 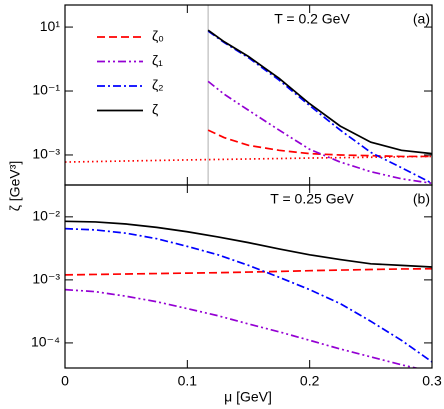 What do you see at coordinates (46, 216) in the screenshot?
I see `y-tick-label: 10⁻²` at bounding box center [46, 216].